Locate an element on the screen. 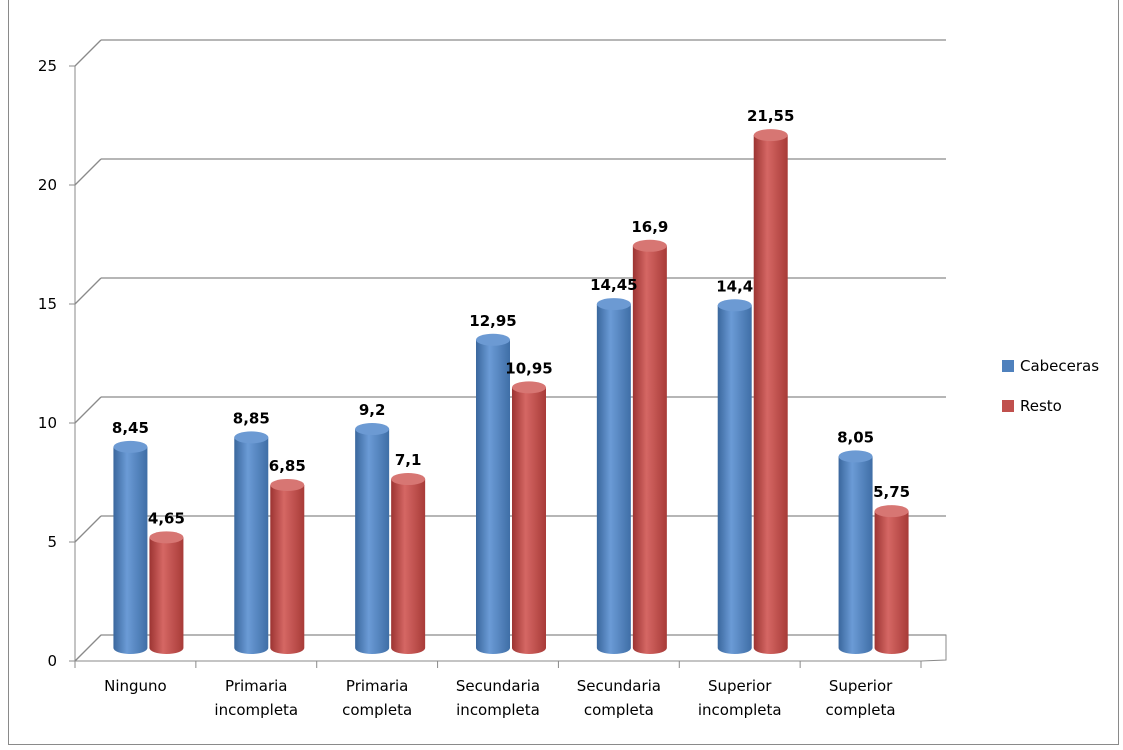  y-tick-label: 5 is located at coordinates (52, 542).